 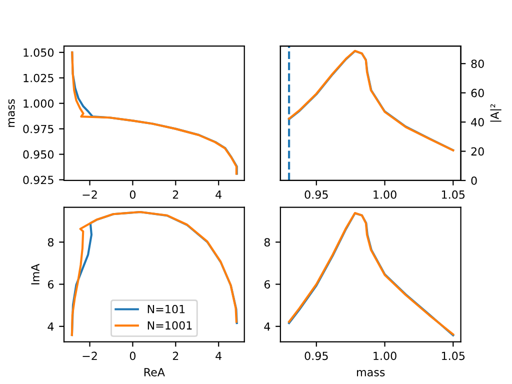 I want to click on y-tick-label: 0.950, so click(x=38, y=154).